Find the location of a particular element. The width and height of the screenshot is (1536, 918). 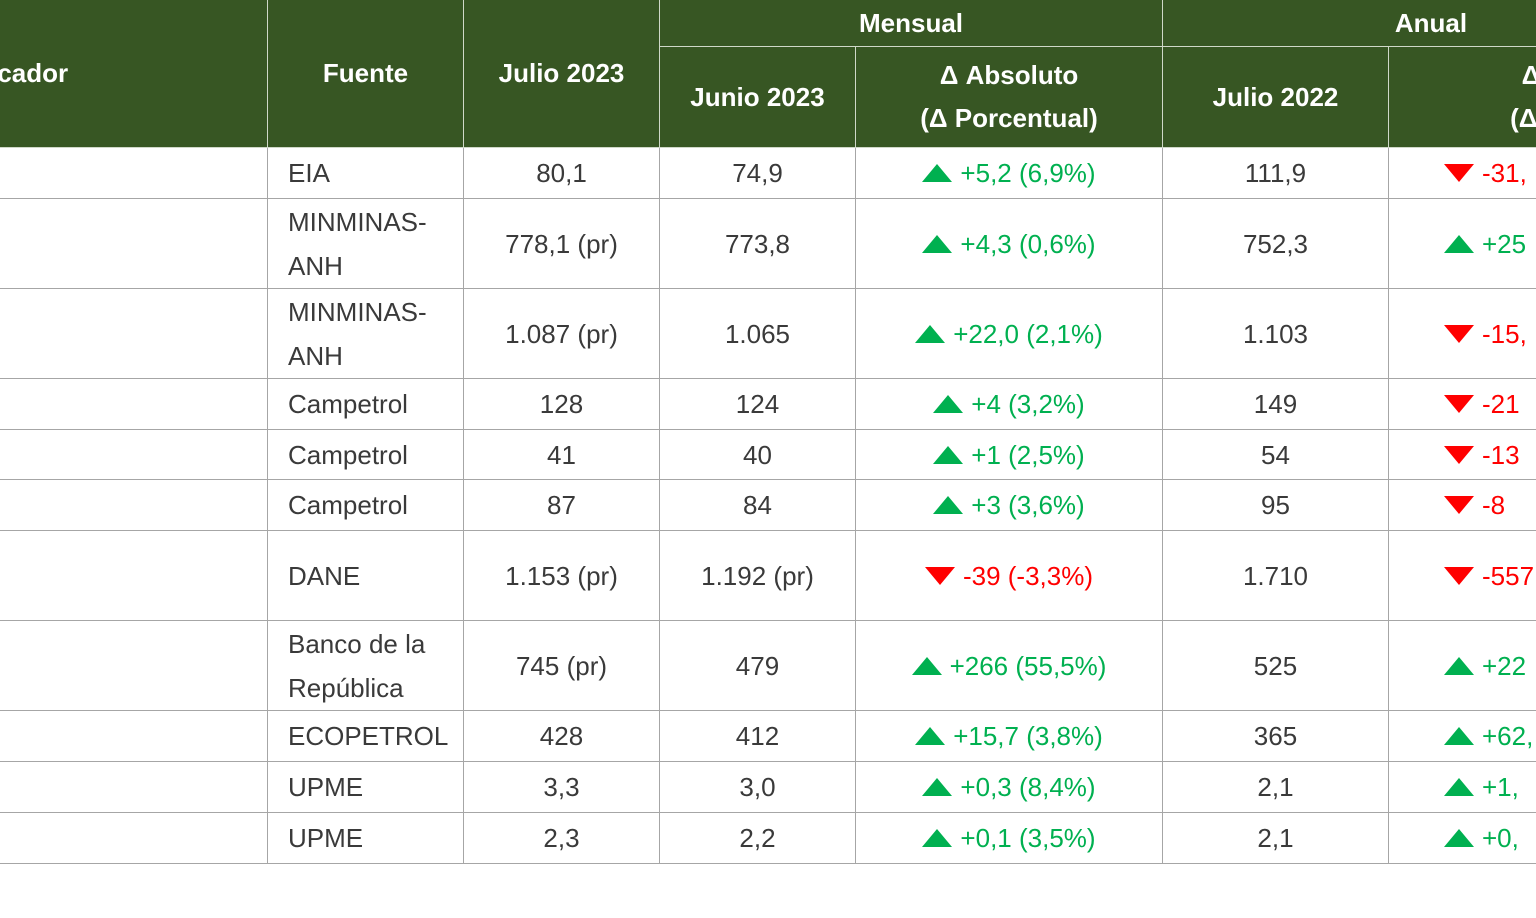

value-cell: 1.087 (pr) is located at coordinates (562, 334).